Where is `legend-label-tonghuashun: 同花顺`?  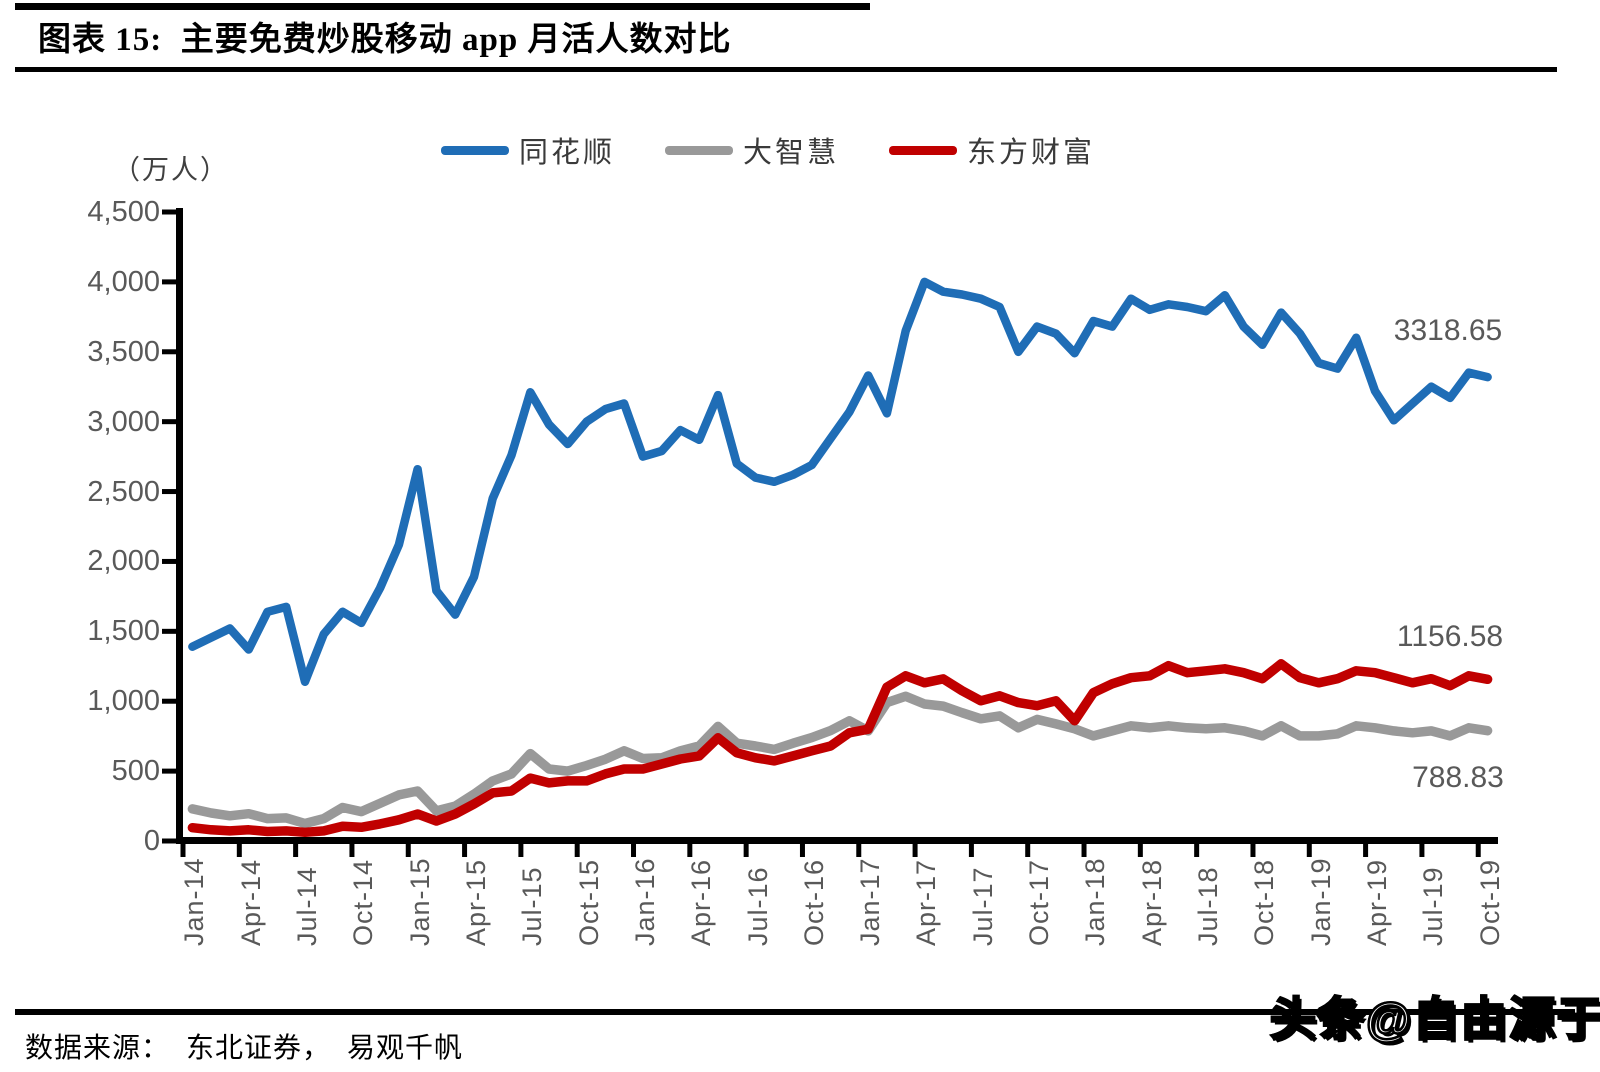
legend-label-tonghuashun: 同花顺 is located at coordinates (567, 153).